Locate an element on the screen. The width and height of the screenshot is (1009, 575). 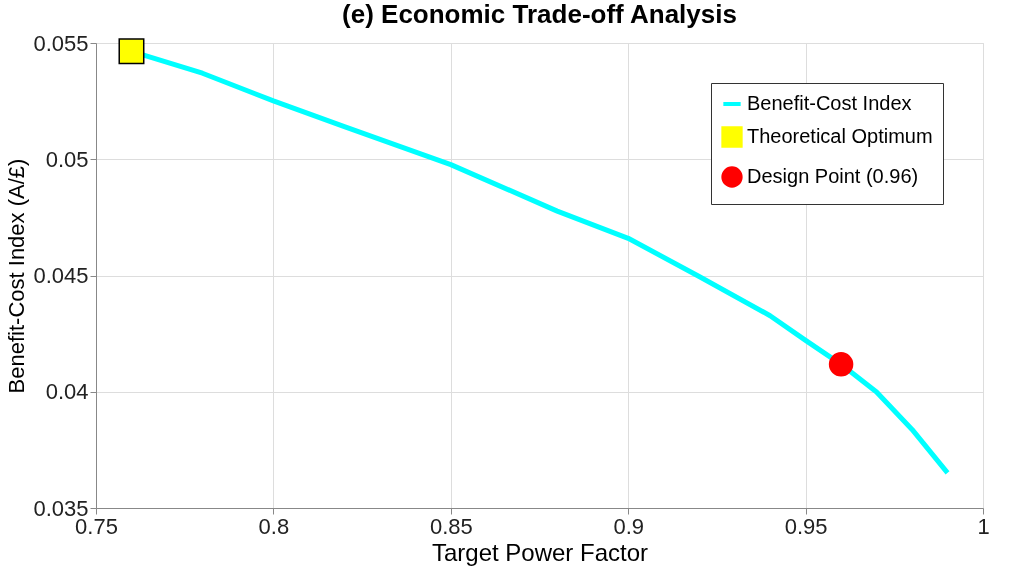
y-axis-title: Benefit-Cost Index (A/£) is located at coordinates (17, 276).